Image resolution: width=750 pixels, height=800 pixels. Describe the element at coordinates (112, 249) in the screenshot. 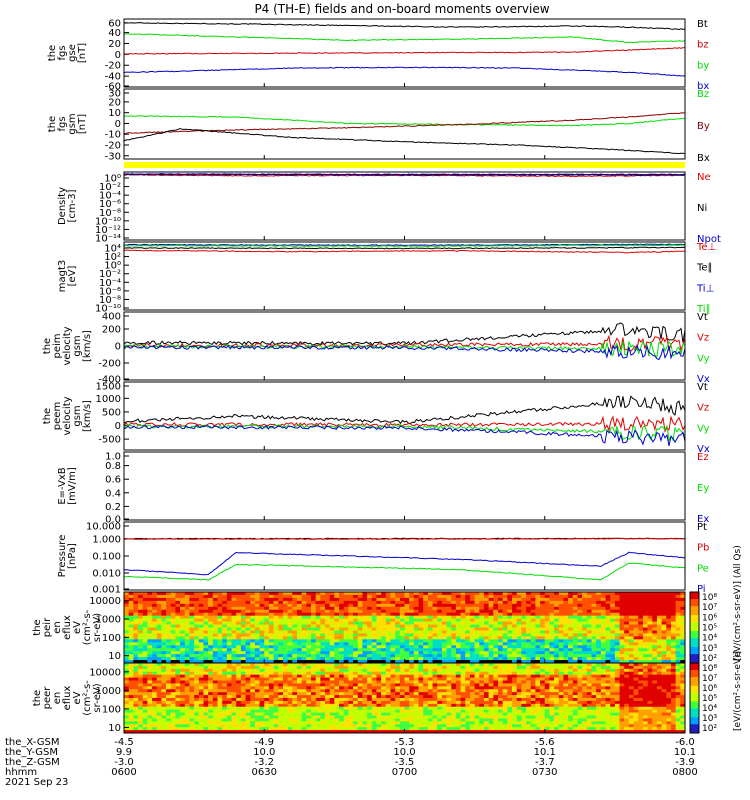

I see `y-tick-label: 10⁴` at that location.